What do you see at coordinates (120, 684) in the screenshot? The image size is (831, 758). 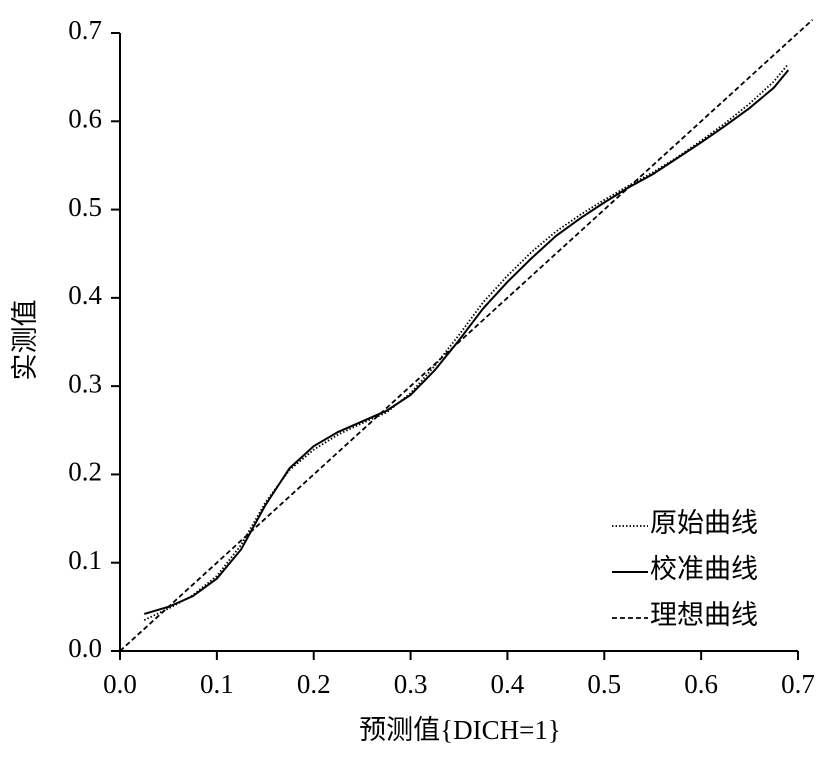 I see `x-tick-label: 0.0` at bounding box center [120, 684].